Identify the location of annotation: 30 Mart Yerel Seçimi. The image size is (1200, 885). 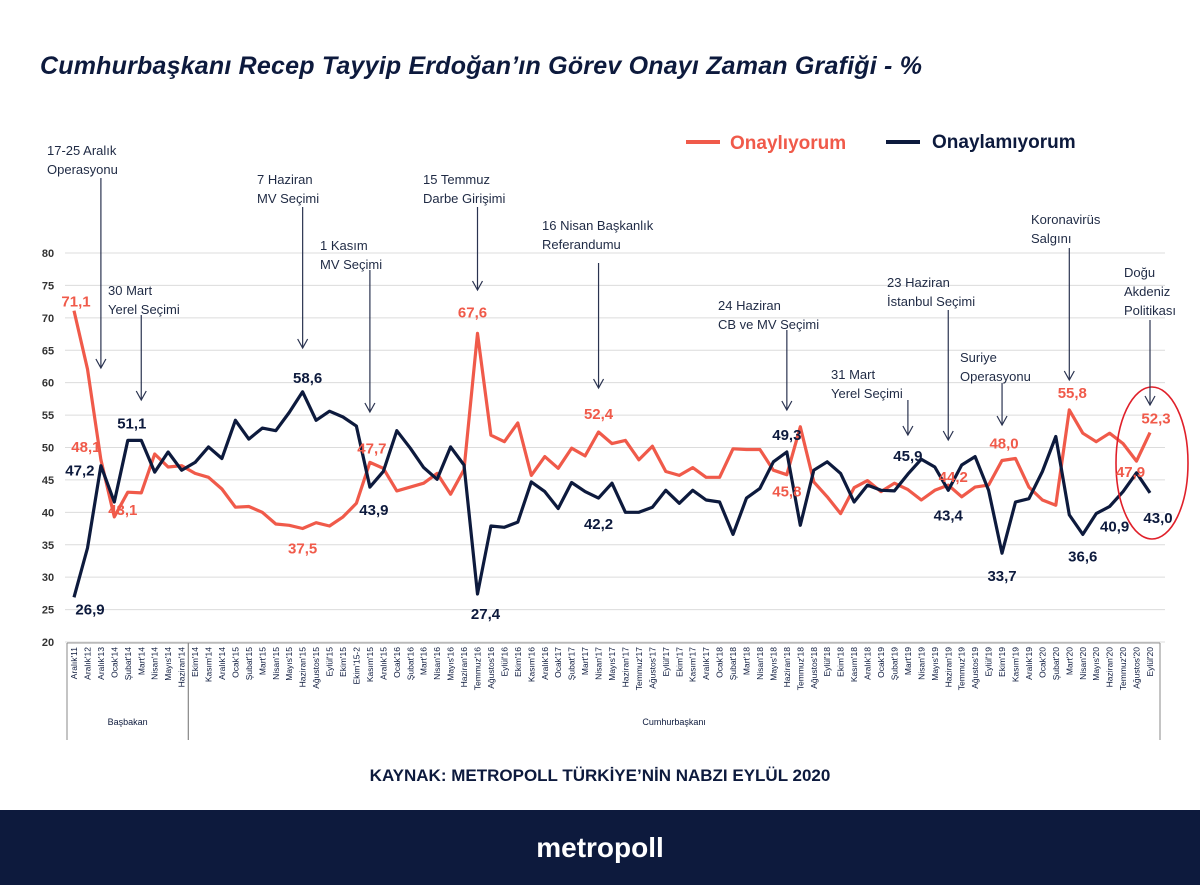
(144, 342).